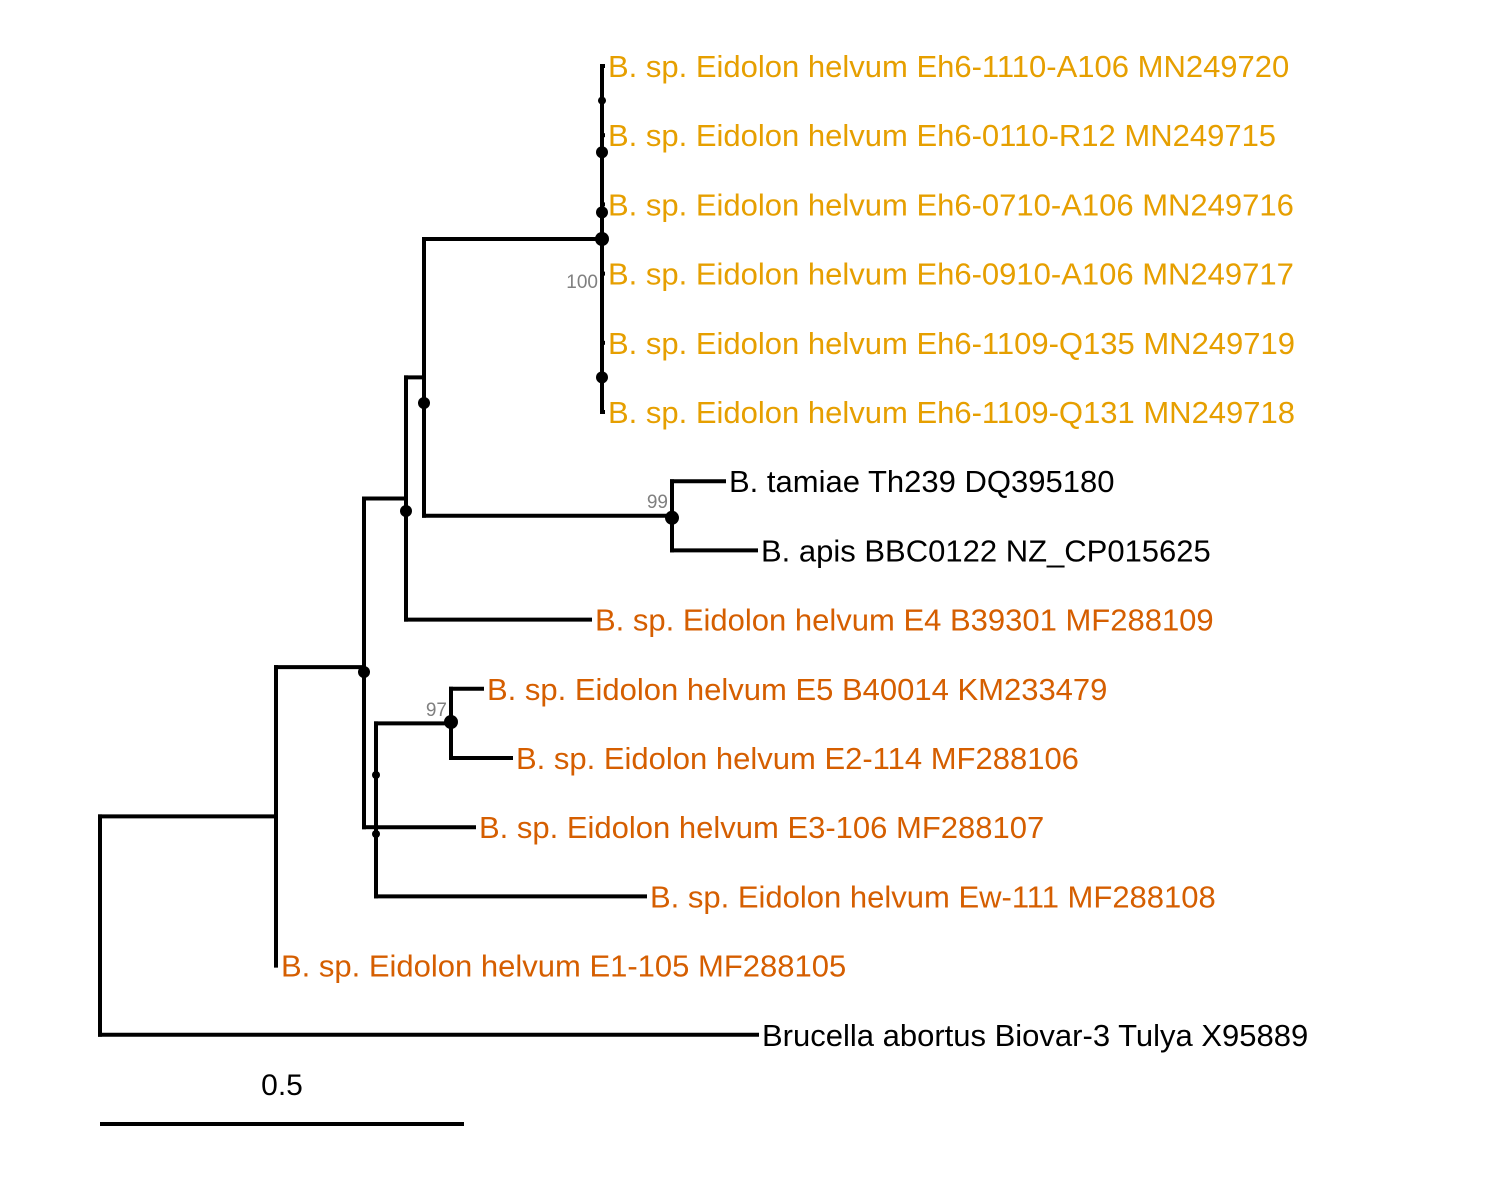 This screenshot has height=1200, width=1500. Describe the element at coordinates (797, 689) in the screenshot. I see `tip-label-e5: B. sp. Eidolon helvum E5 B40014 KM233479` at that location.